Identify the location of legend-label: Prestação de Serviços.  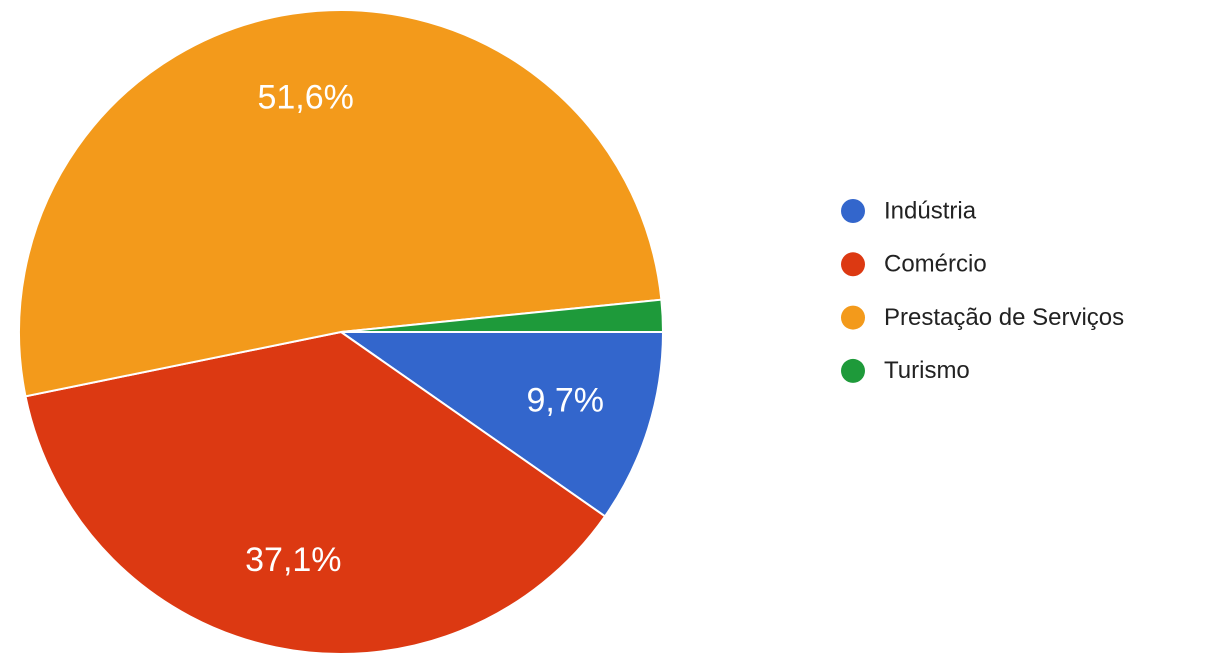
(1004, 317).